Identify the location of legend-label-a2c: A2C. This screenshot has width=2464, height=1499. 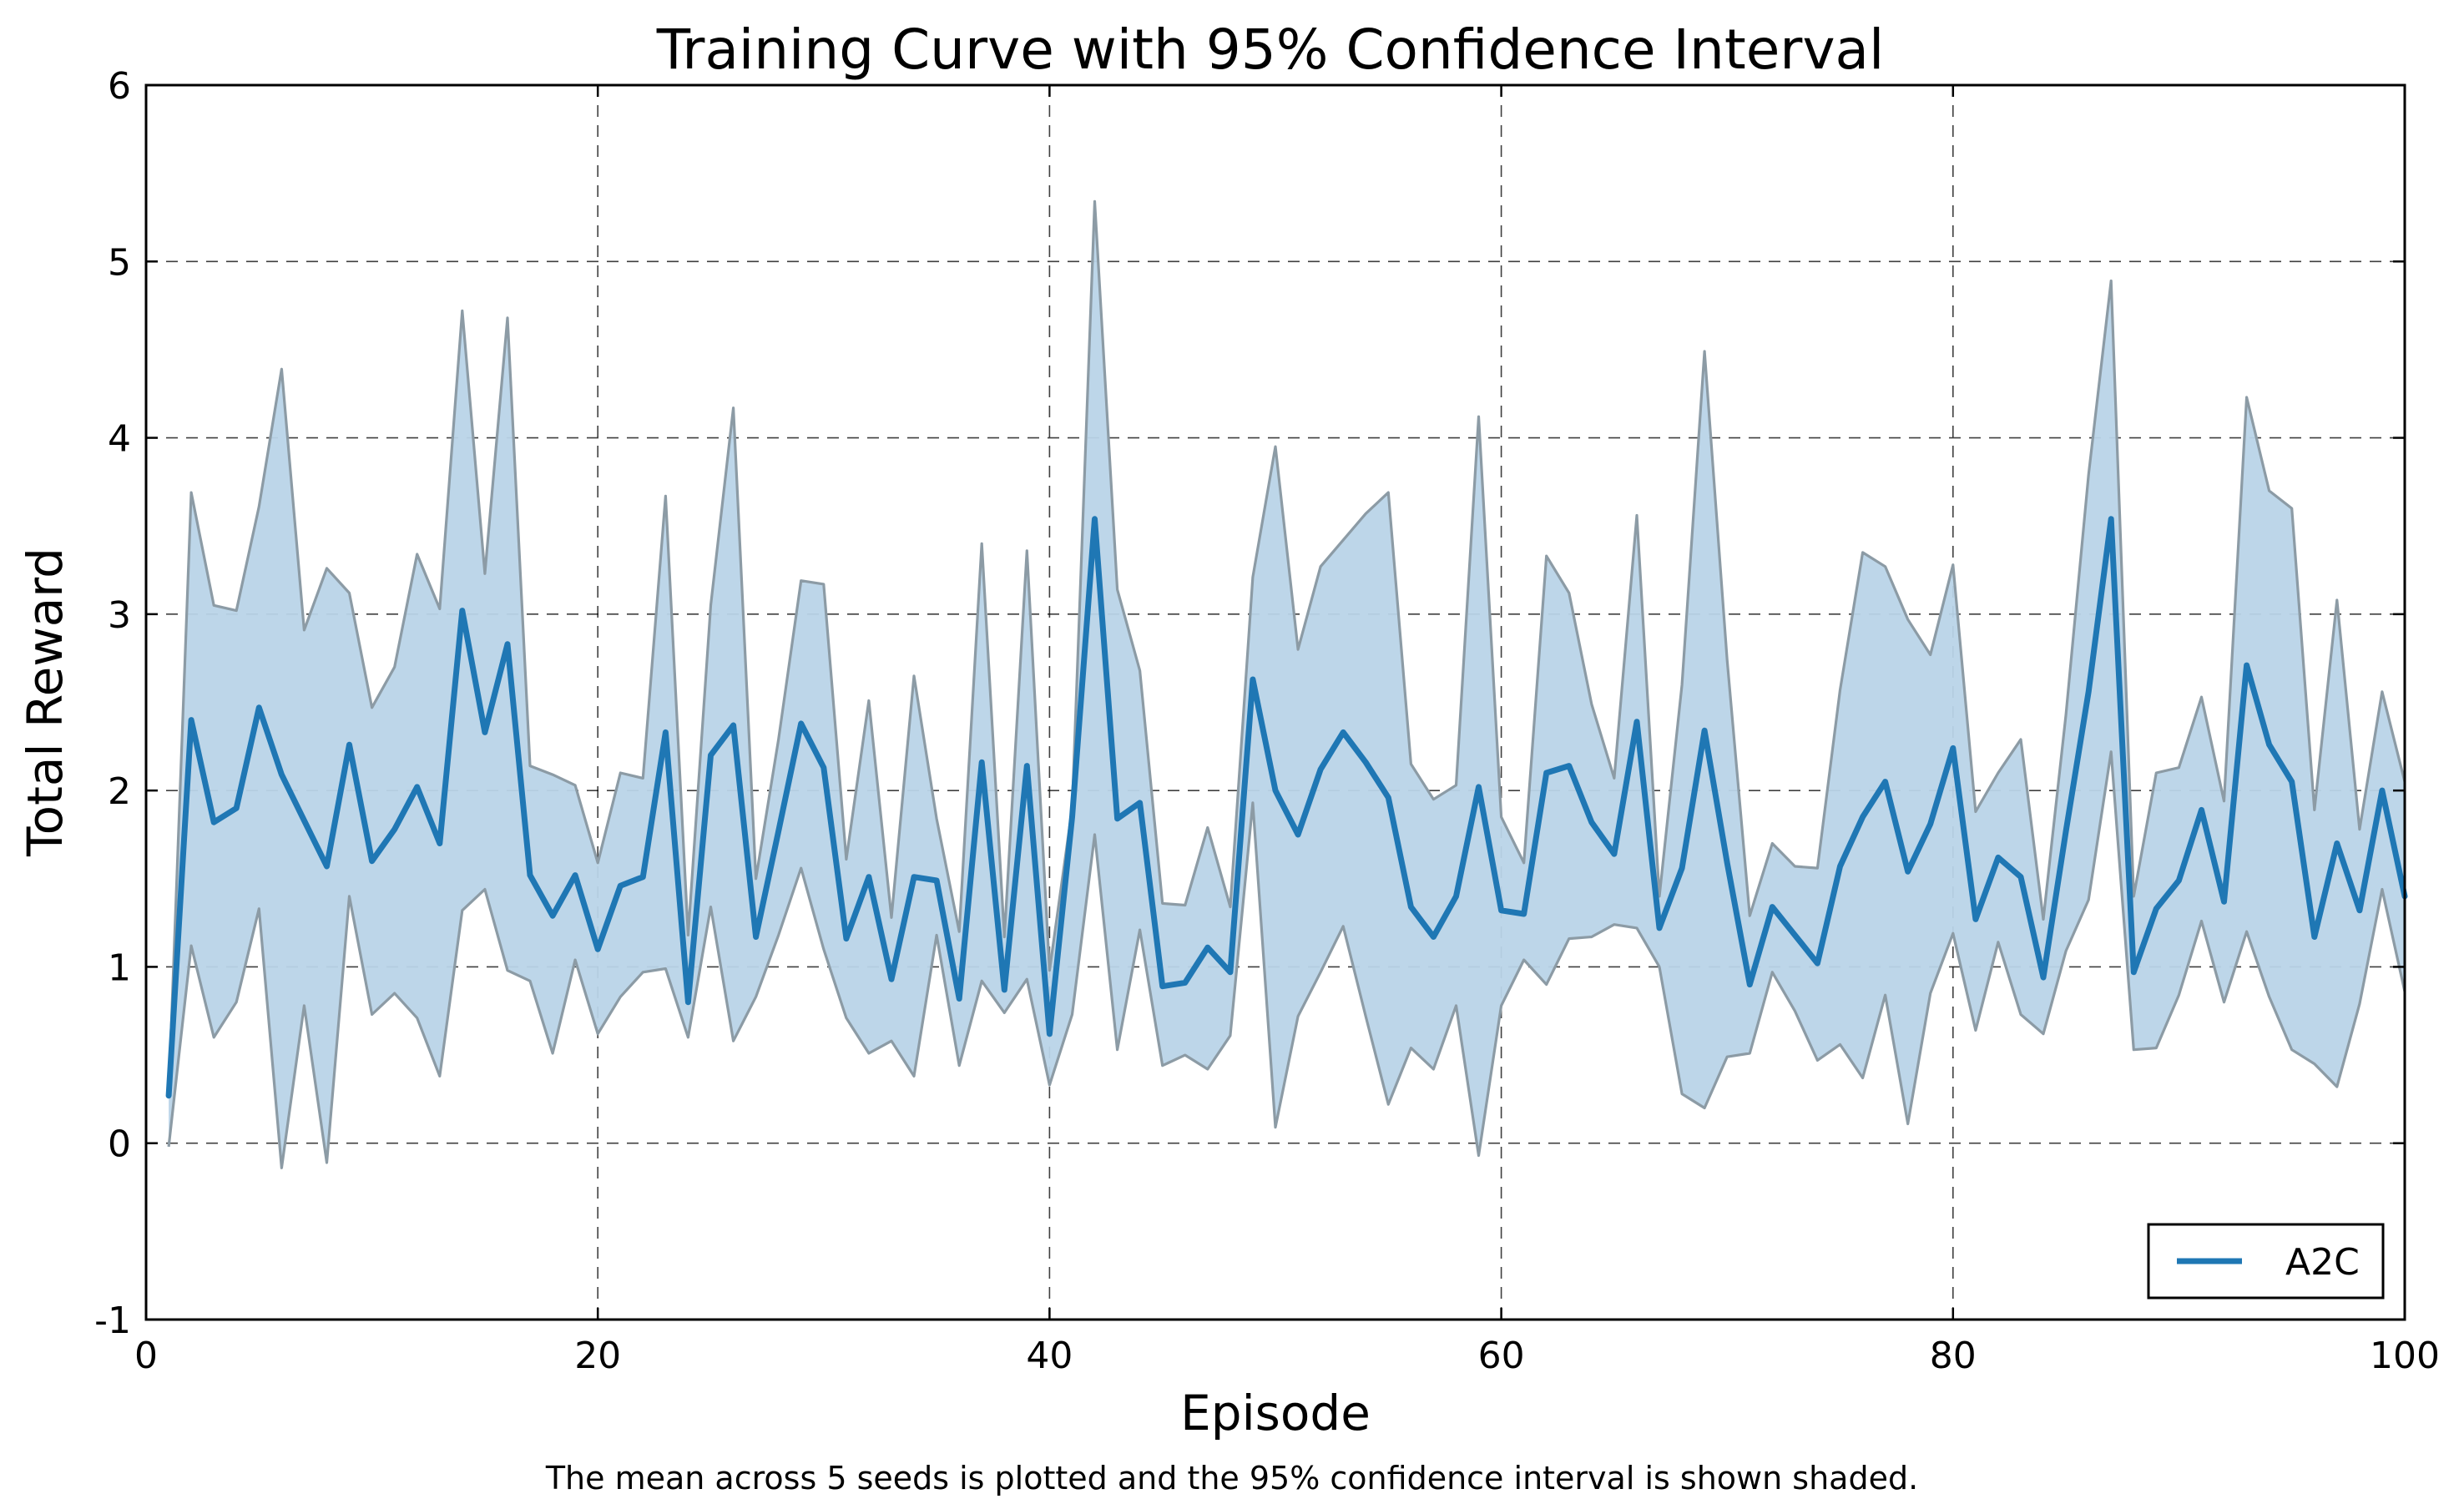
(2322, 1263).